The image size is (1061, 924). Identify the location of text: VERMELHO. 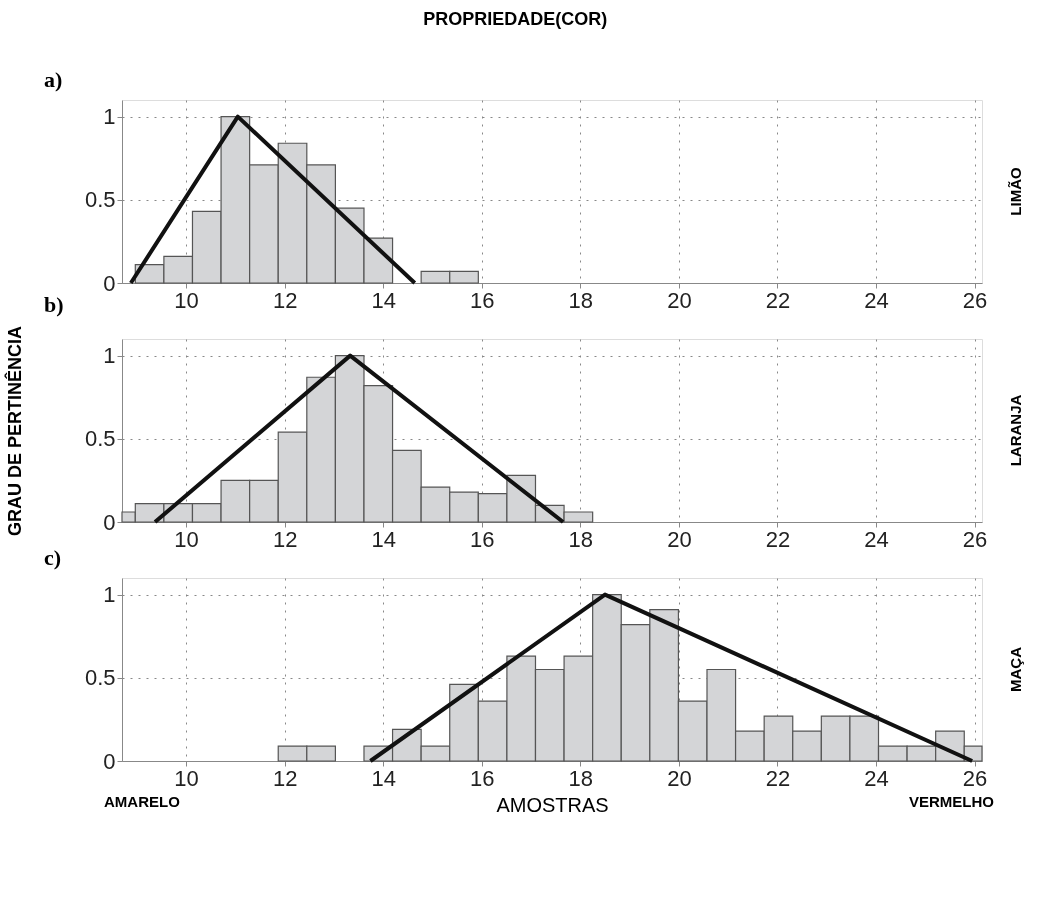
(951, 801).